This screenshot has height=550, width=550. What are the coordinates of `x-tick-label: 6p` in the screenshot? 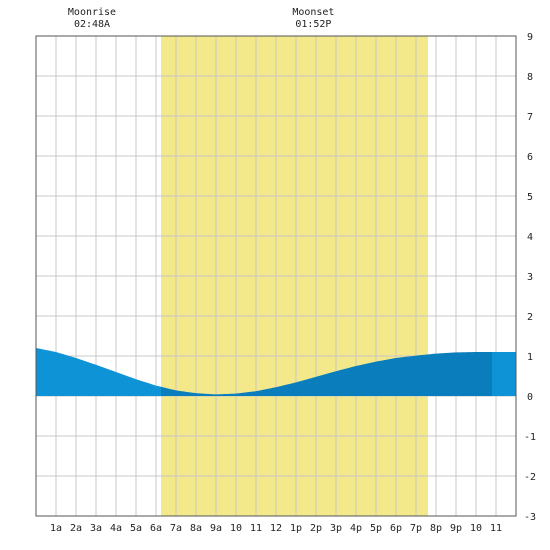 It's located at (396, 528).